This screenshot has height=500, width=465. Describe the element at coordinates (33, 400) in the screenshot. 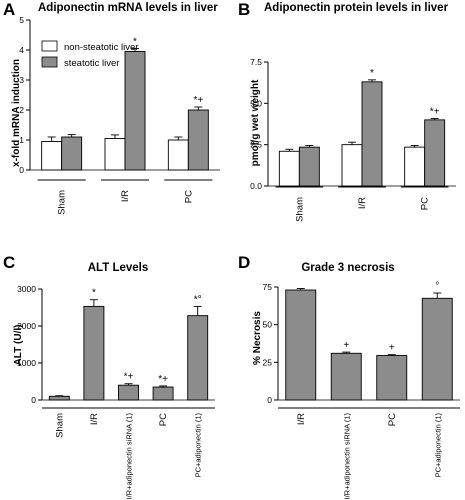

I see `panel-c-y-tick-label: 0` at that location.